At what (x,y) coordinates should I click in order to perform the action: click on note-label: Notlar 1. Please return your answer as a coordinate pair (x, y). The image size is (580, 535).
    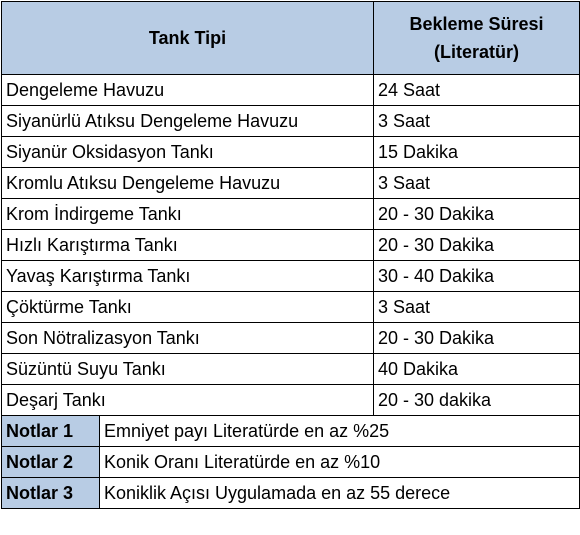
    Looking at the image, I should click on (50, 431).